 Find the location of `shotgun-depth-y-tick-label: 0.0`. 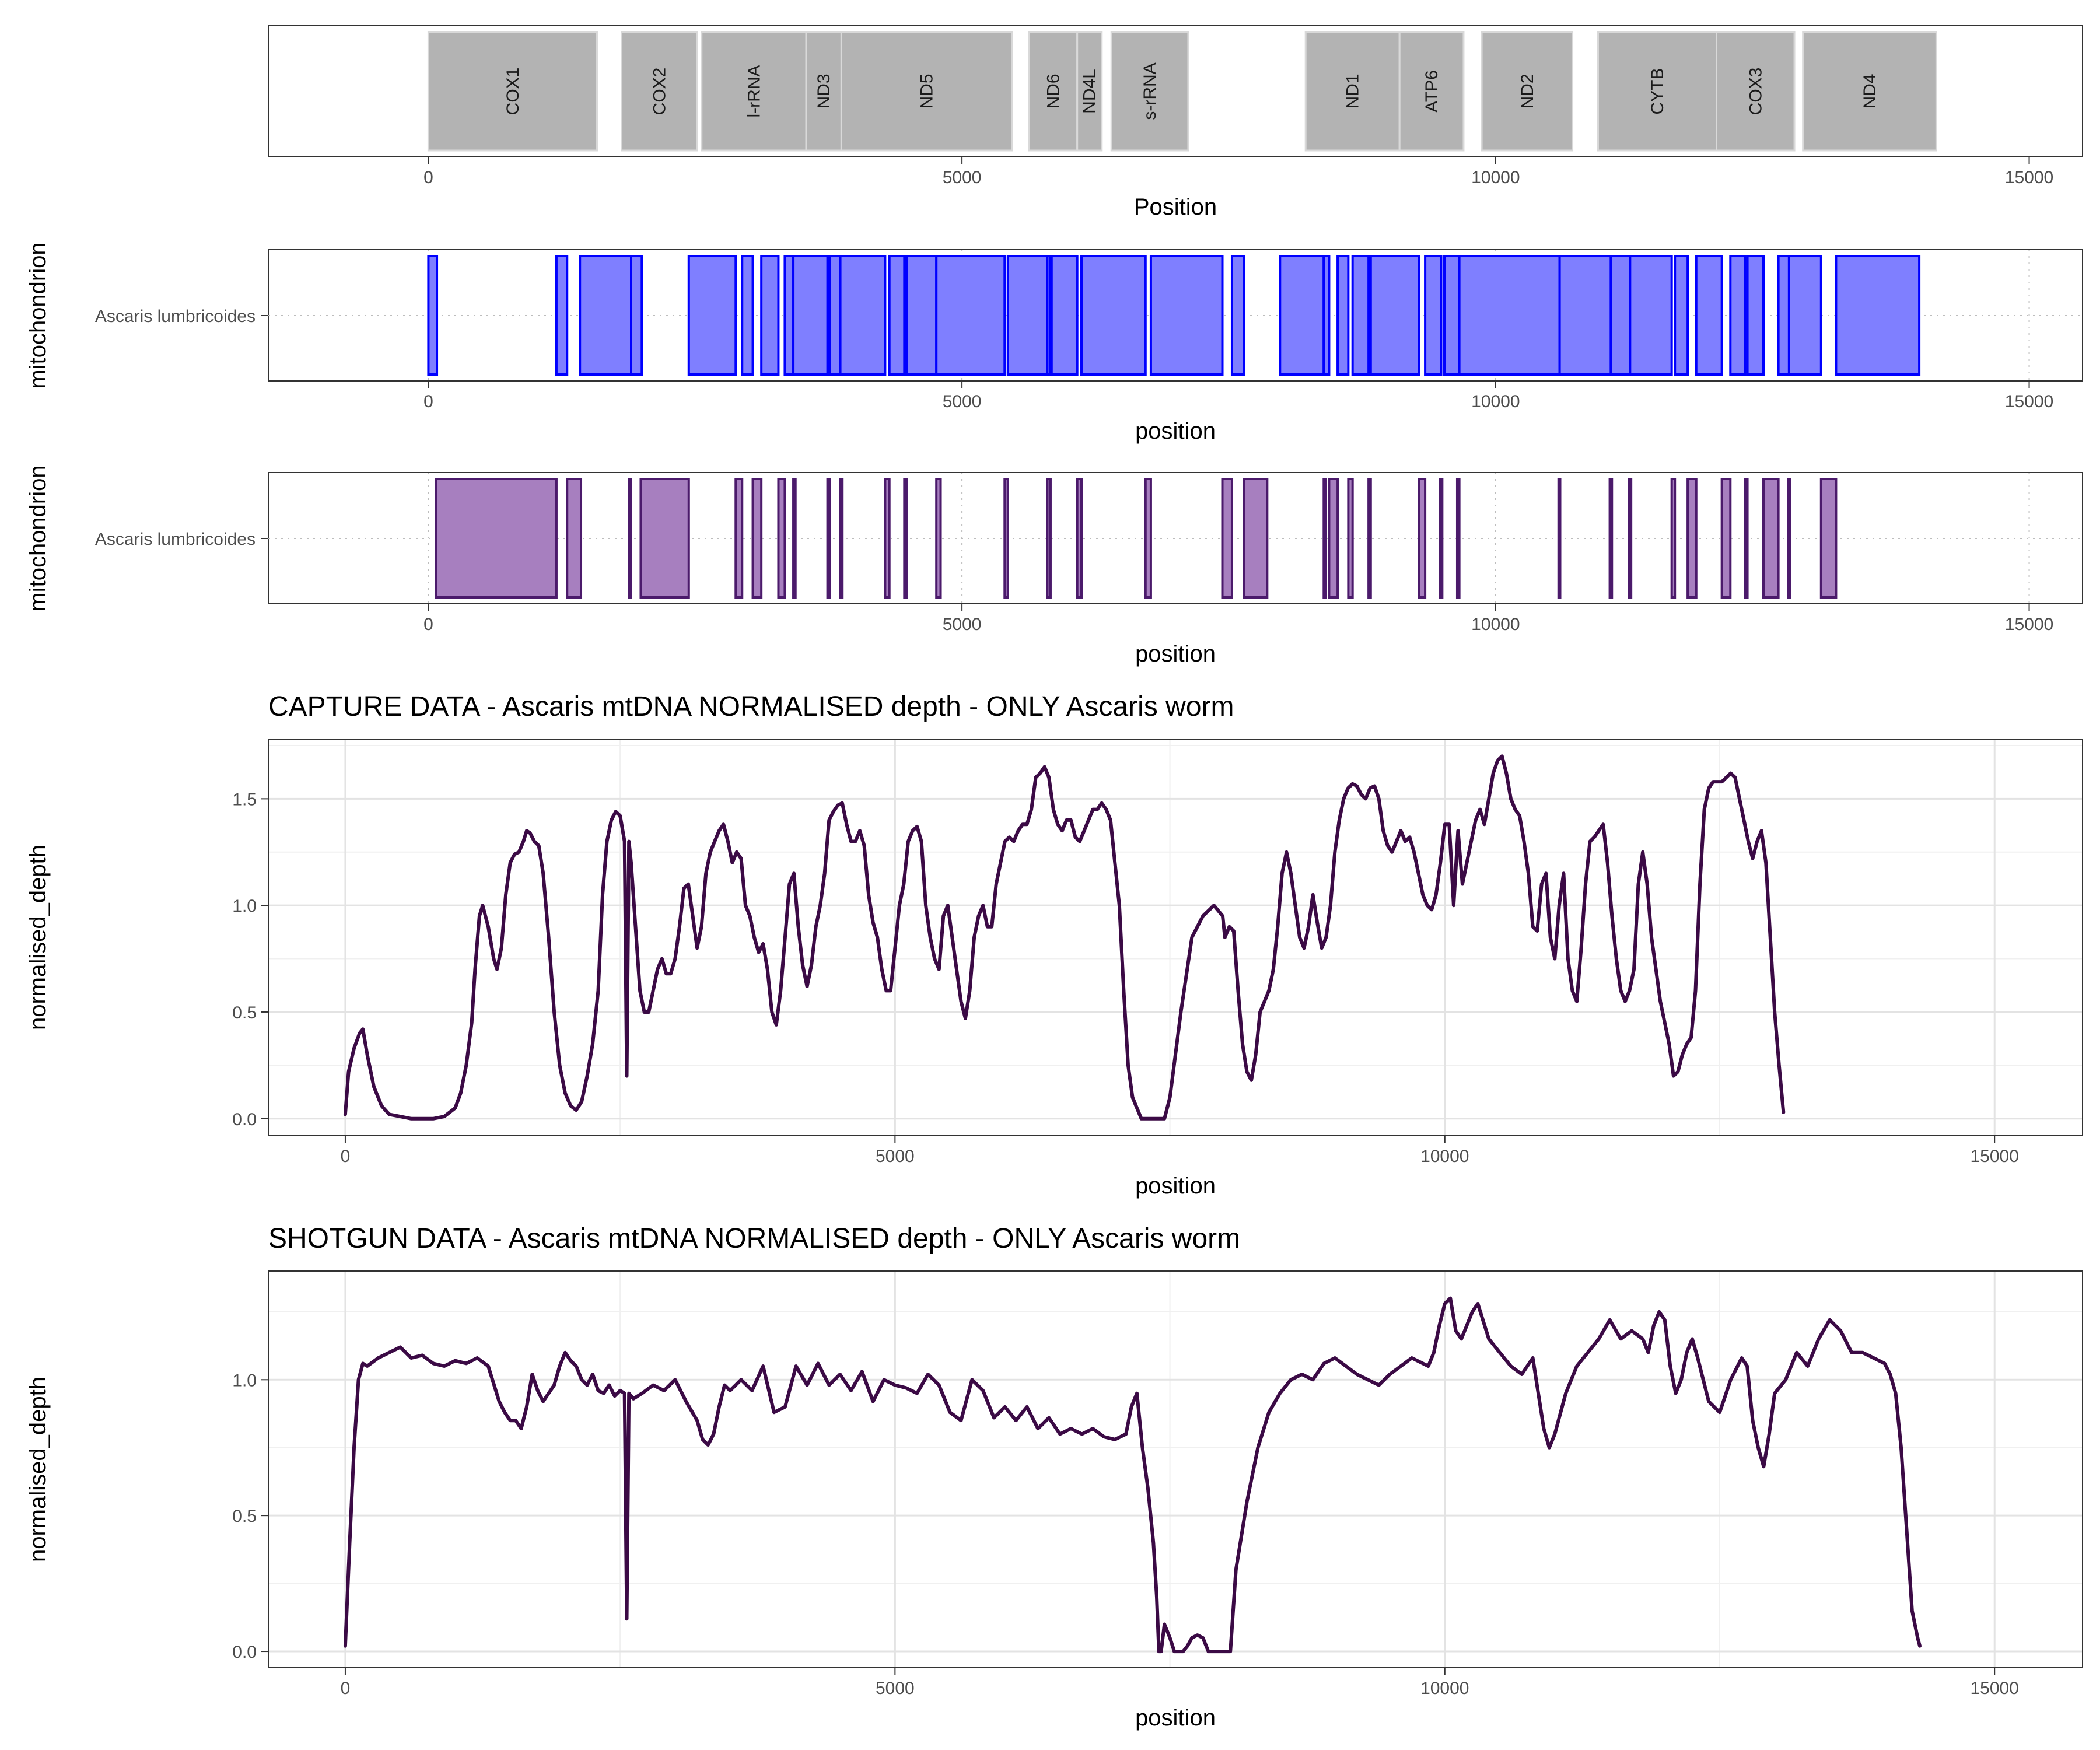

shotgun-depth-y-tick-label: 0.0 is located at coordinates (244, 1652).